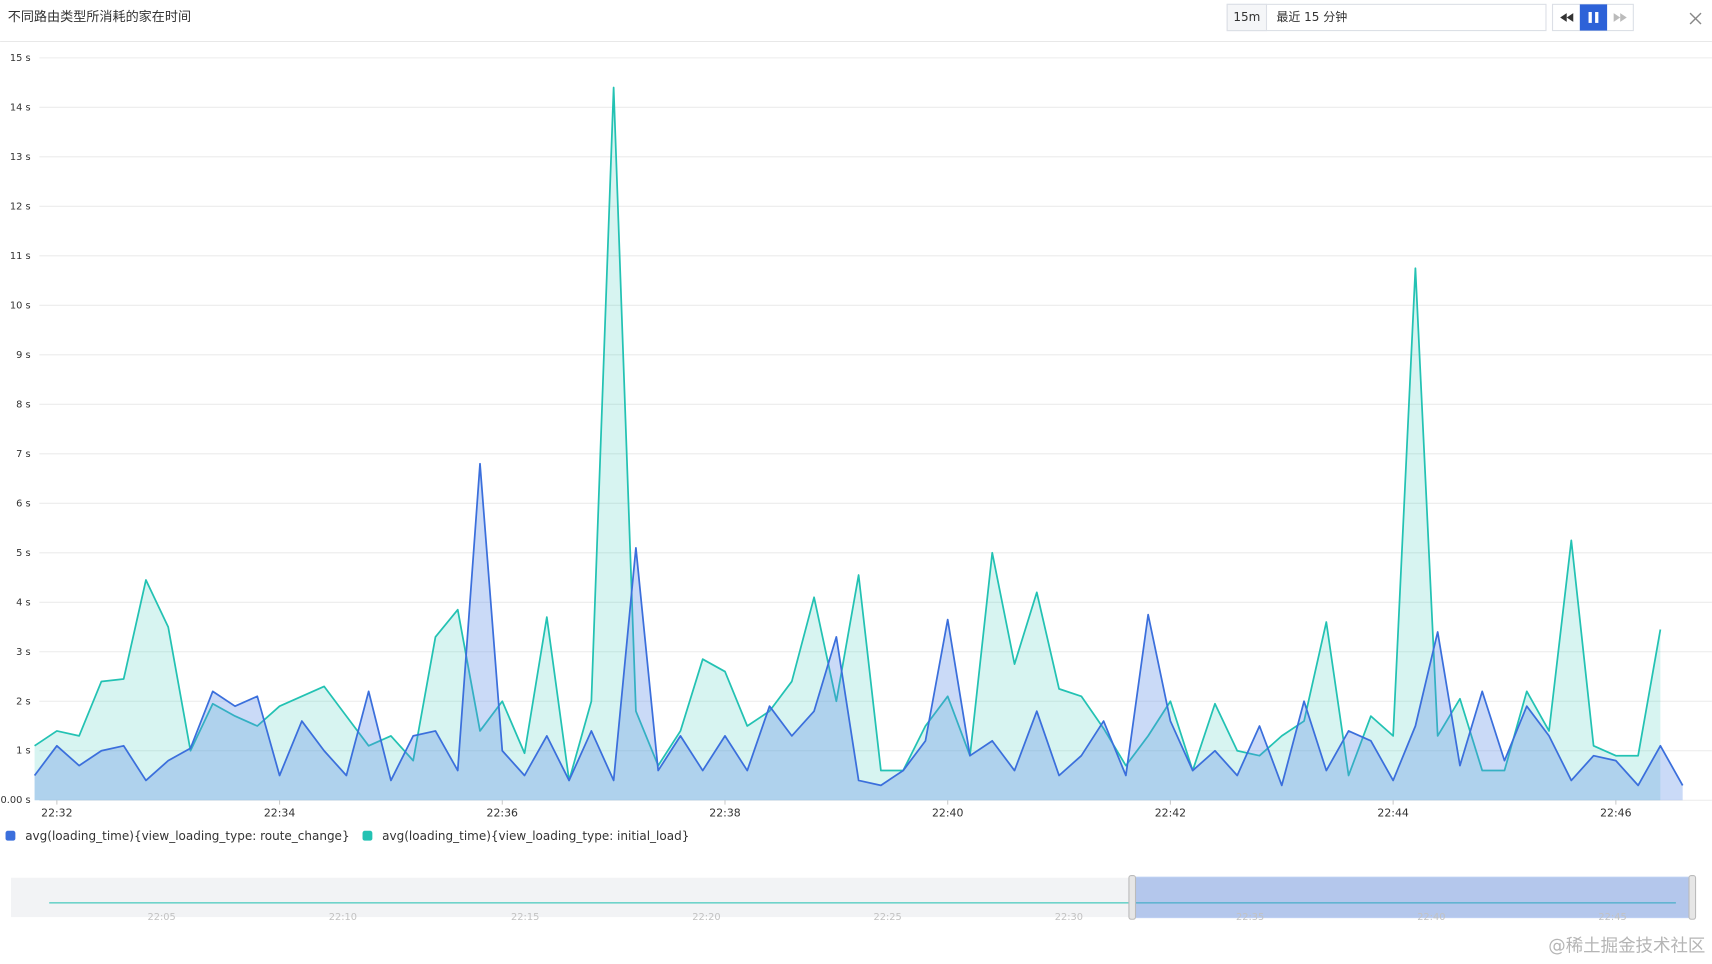  Describe the element at coordinates (23, 701) in the screenshot. I see `y-tick-label: 2 s` at that location.